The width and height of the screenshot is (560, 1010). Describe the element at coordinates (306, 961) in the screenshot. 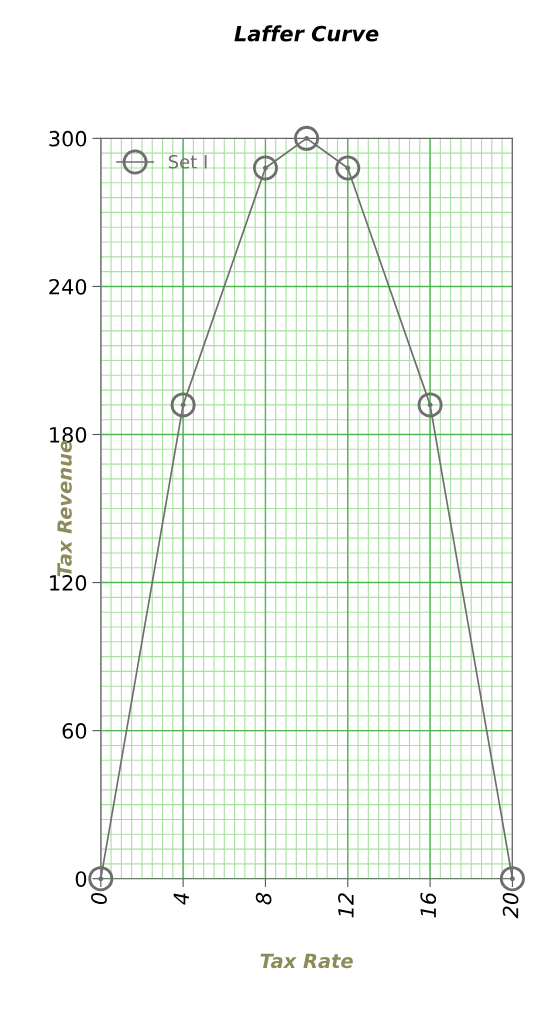

I see `x-axis-title: Tax Rate` at that location.